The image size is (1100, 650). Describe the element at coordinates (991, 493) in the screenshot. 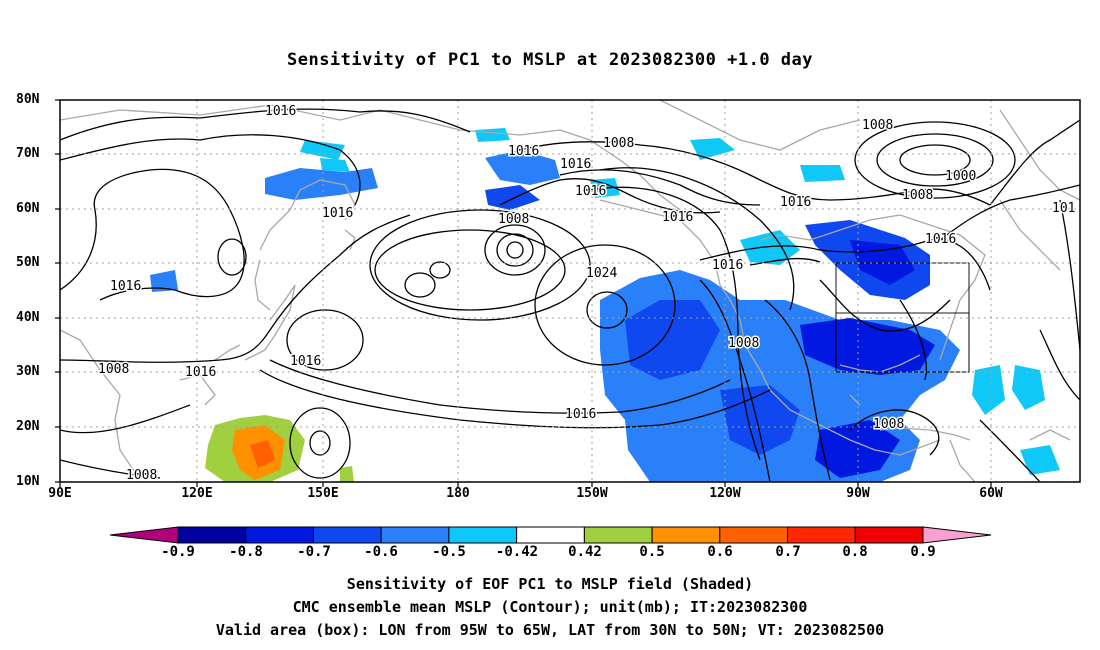

I see `lon-label: 60W` at that location.